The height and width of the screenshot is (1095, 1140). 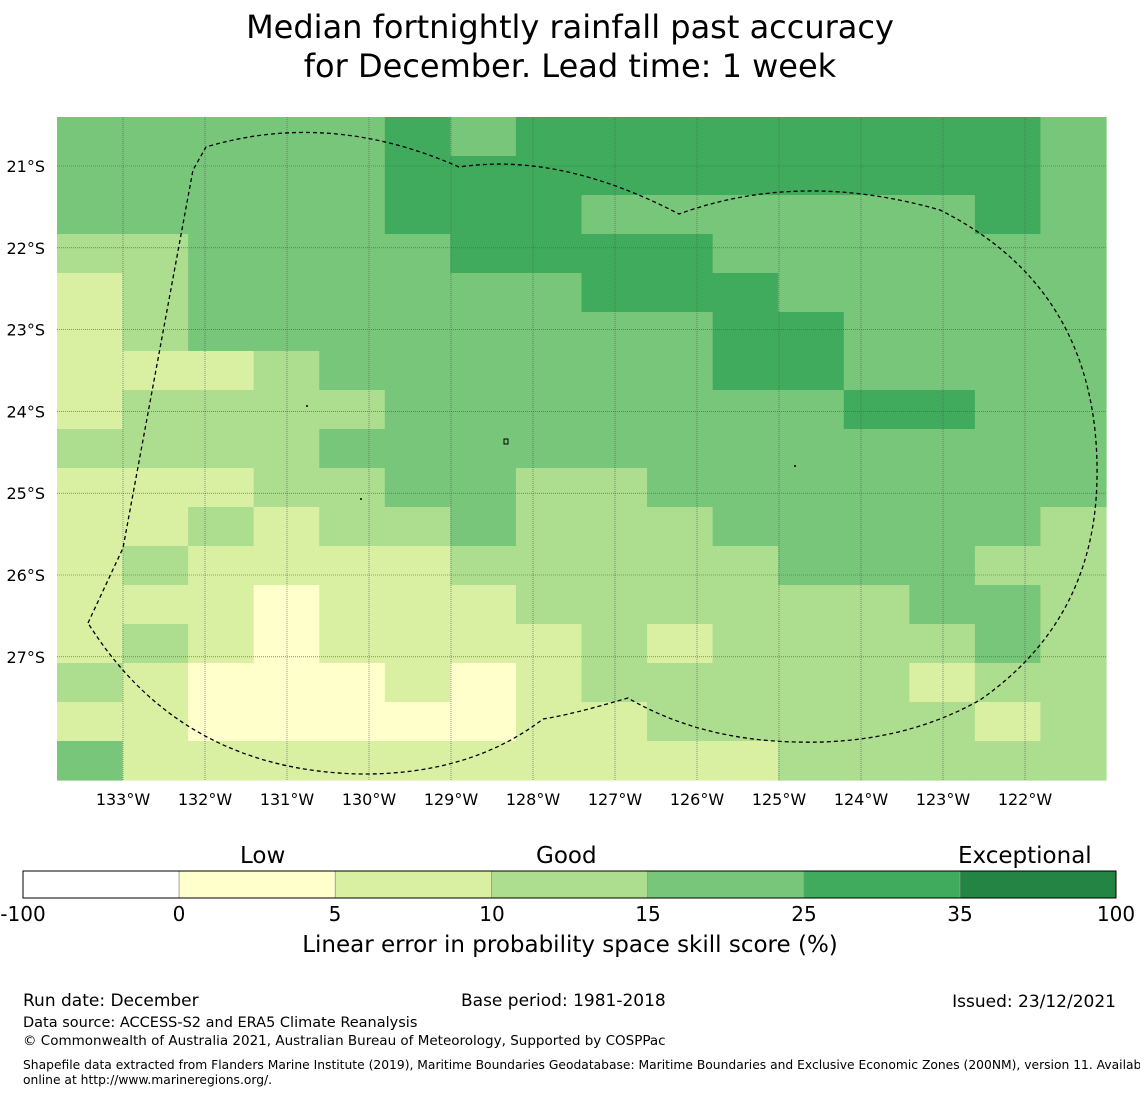 What do you see at coordinates (205, 799) in the screenshot?
I see `longitude-label: 132°W` at bounding box center [205, 799].